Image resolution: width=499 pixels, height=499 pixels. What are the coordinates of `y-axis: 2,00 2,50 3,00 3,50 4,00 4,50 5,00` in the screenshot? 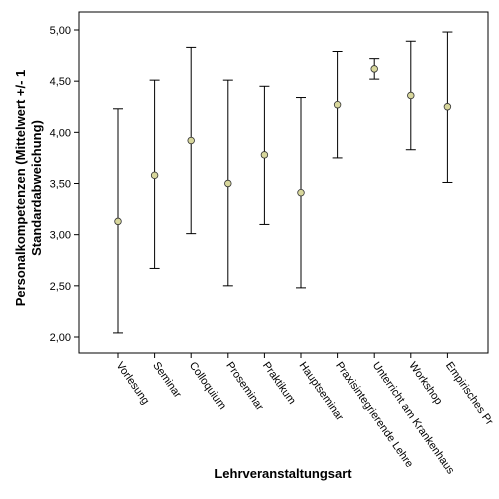 It's located at (64, 184).